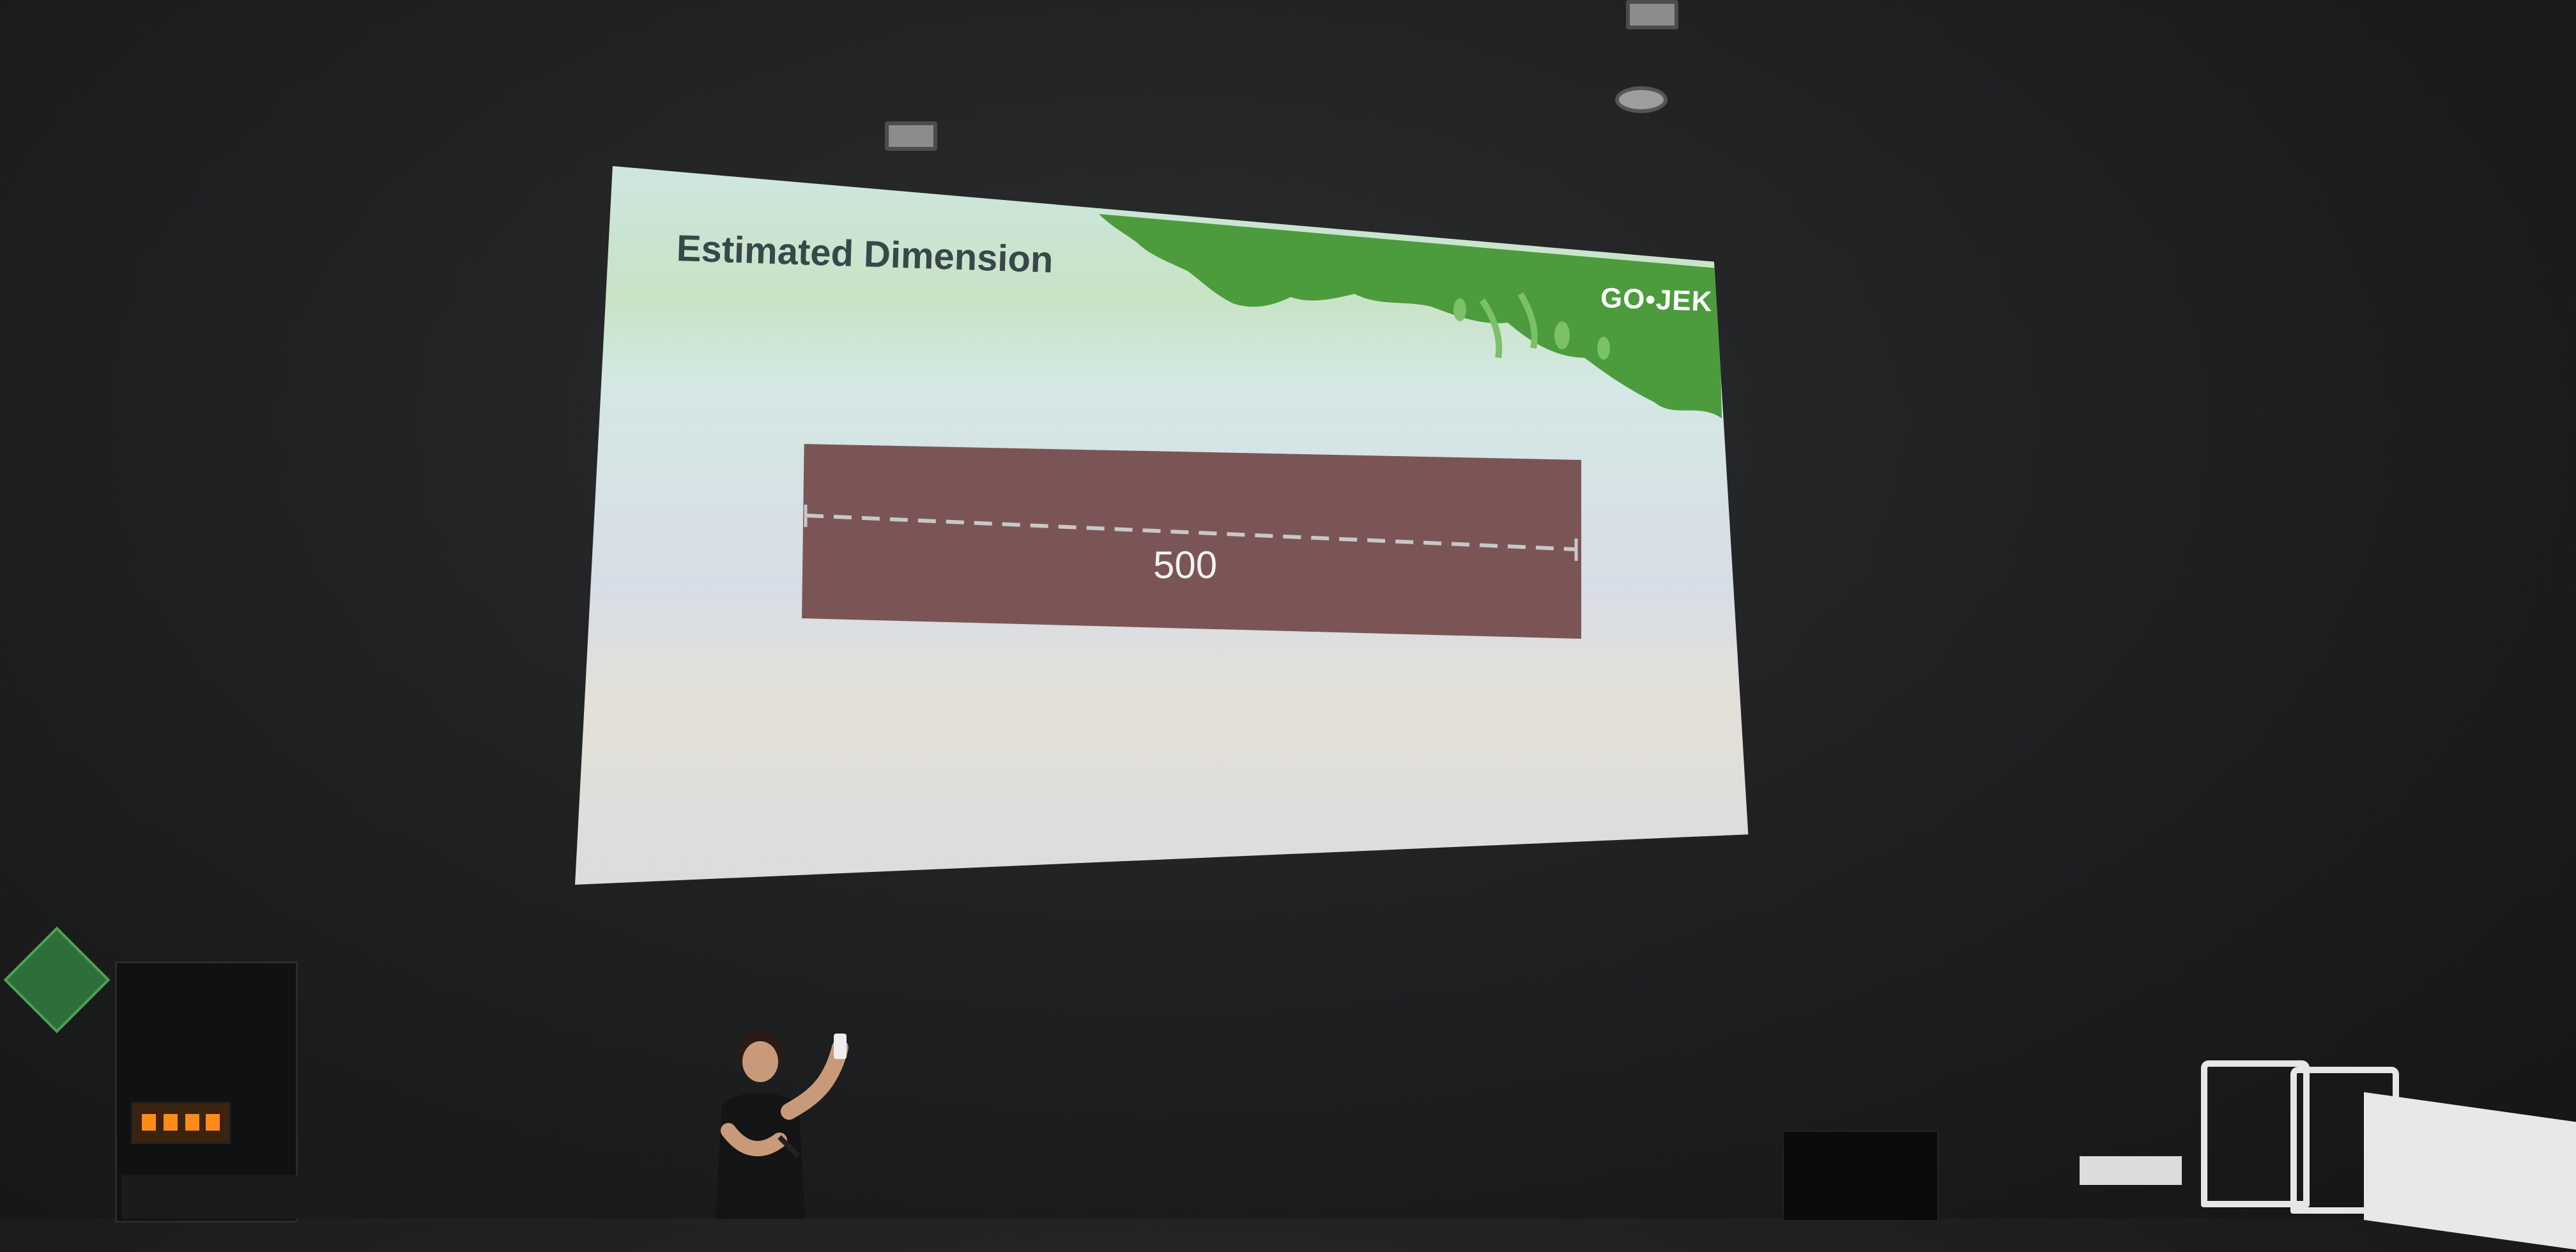 The width and height of the screenshot is (2576, 1252). What do you see at coordinates (2131, 1170) in the screenshot?
I see `equipment-box` at bounding box center [2131, 1170].